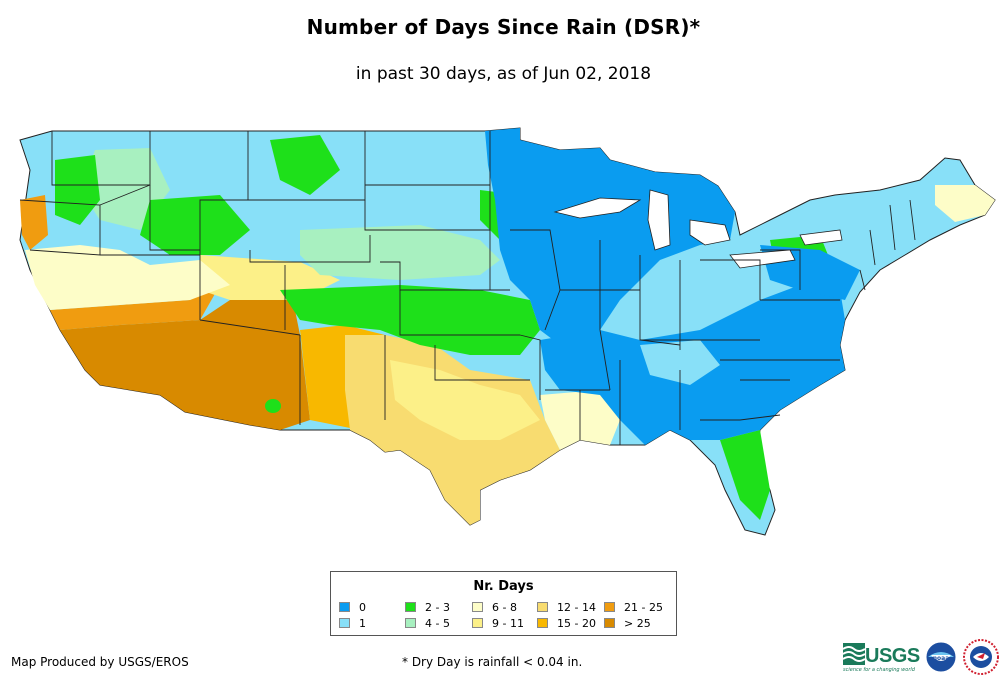 This screenshot has width=1007, height=691. What do you see at coordinates (437, 607) in the screenshot?
I see `legend-label: 2 - 3` at bounding box center [437, 607].